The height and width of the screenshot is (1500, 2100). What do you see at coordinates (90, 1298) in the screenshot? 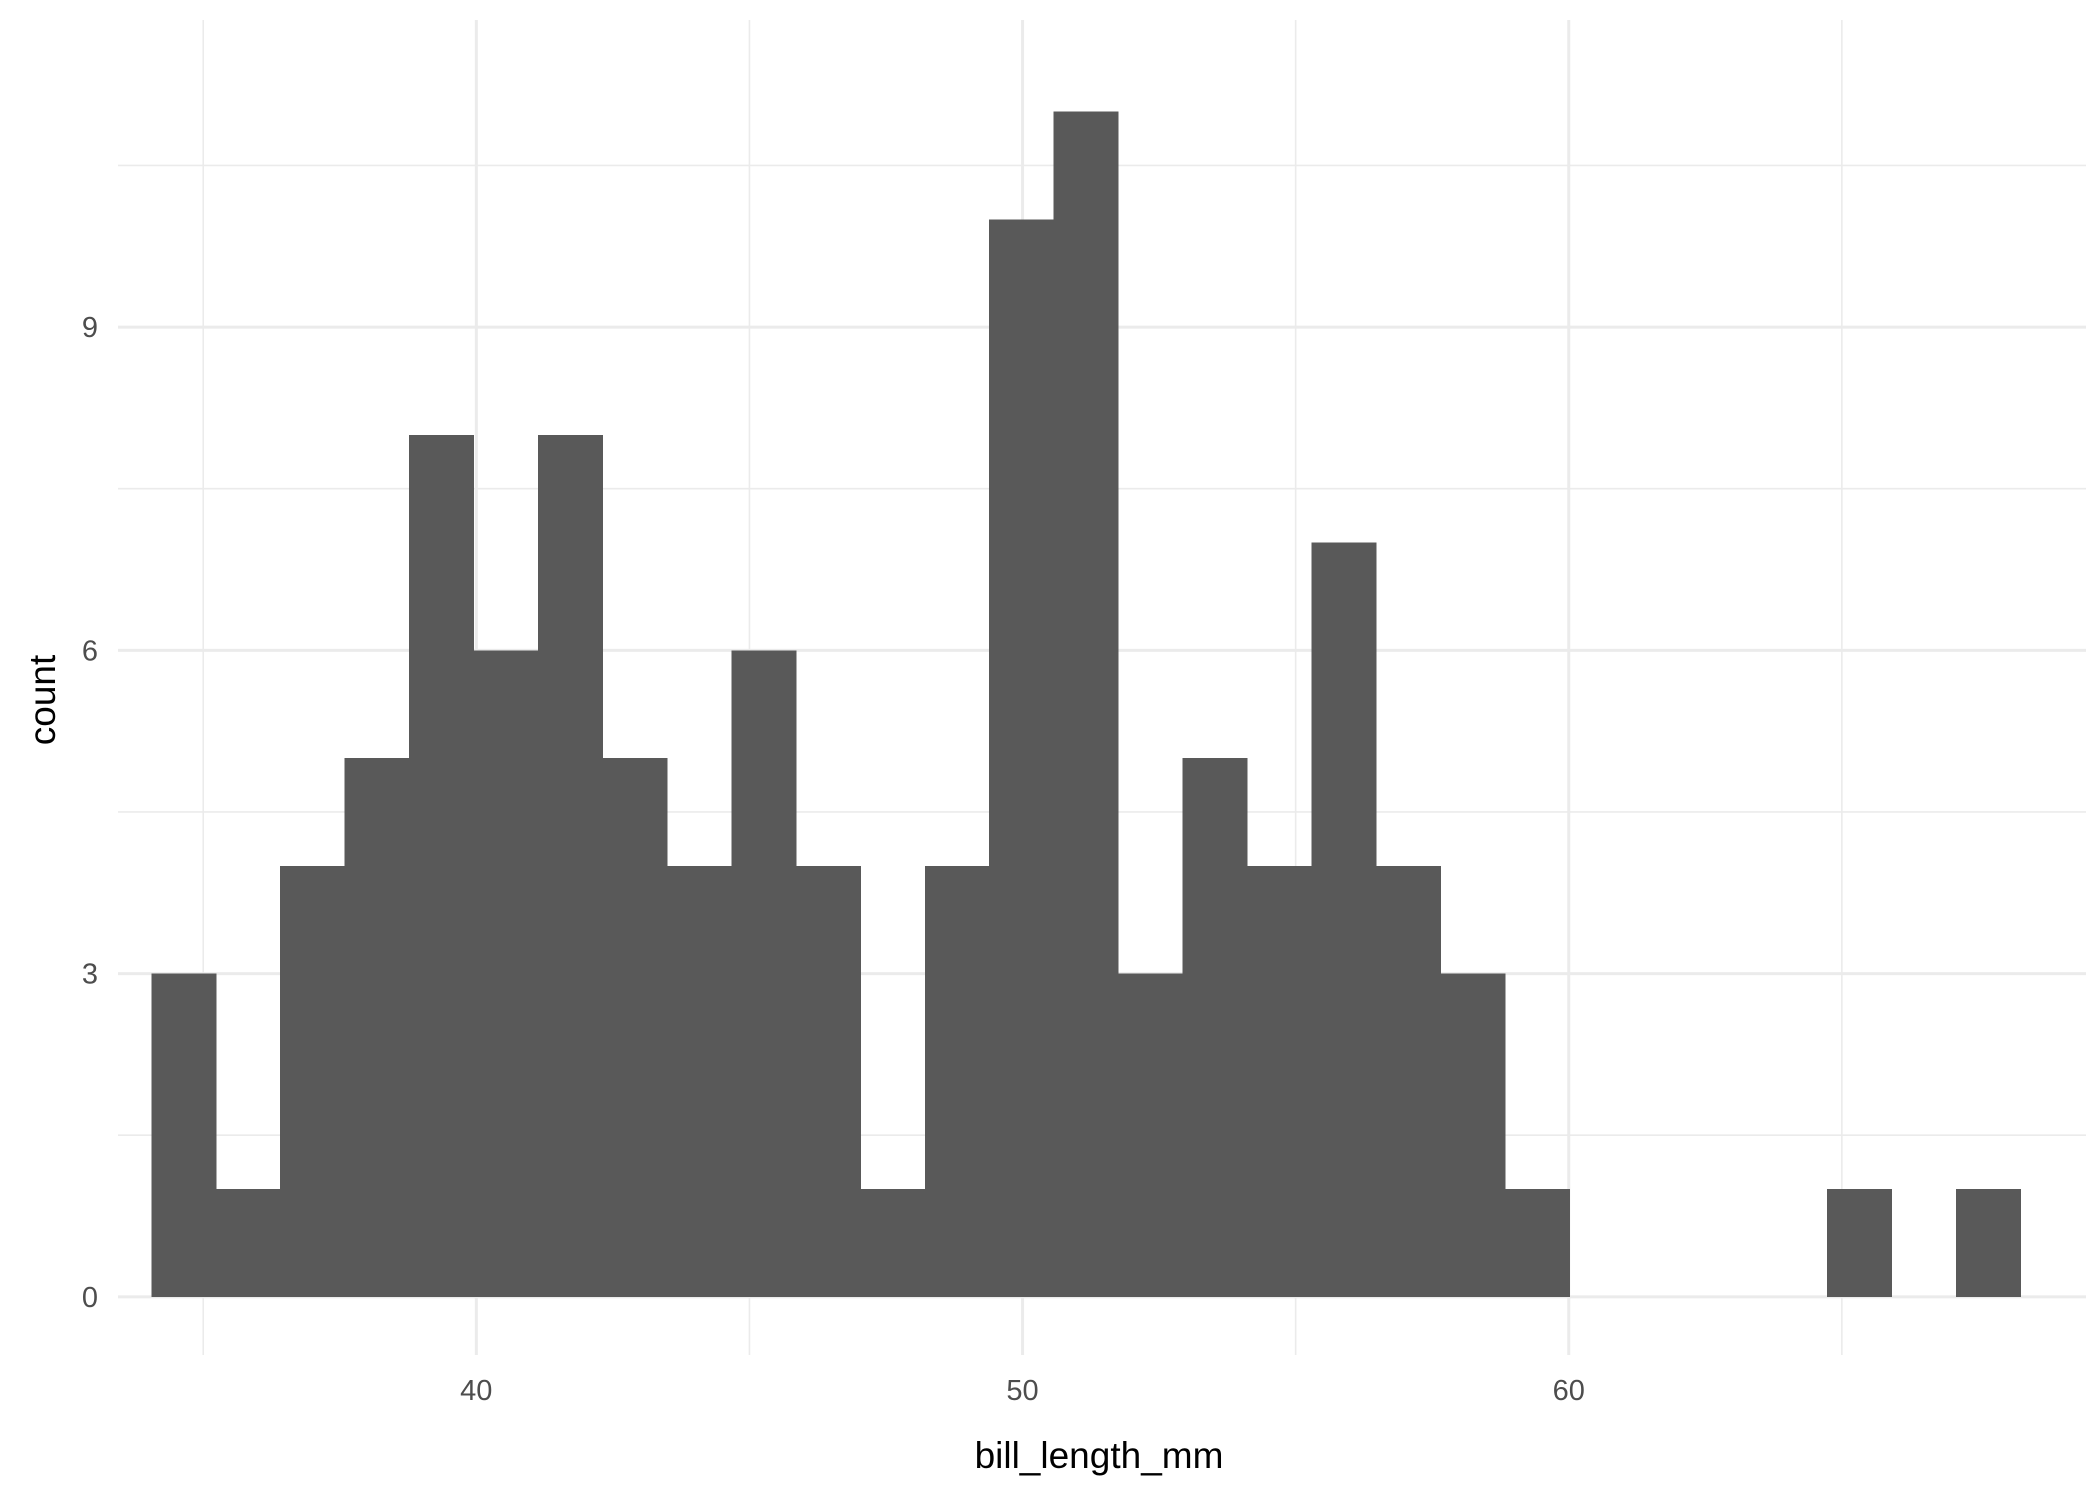
I see `y-tick-label: 0` at bounding box center [90, 1298].